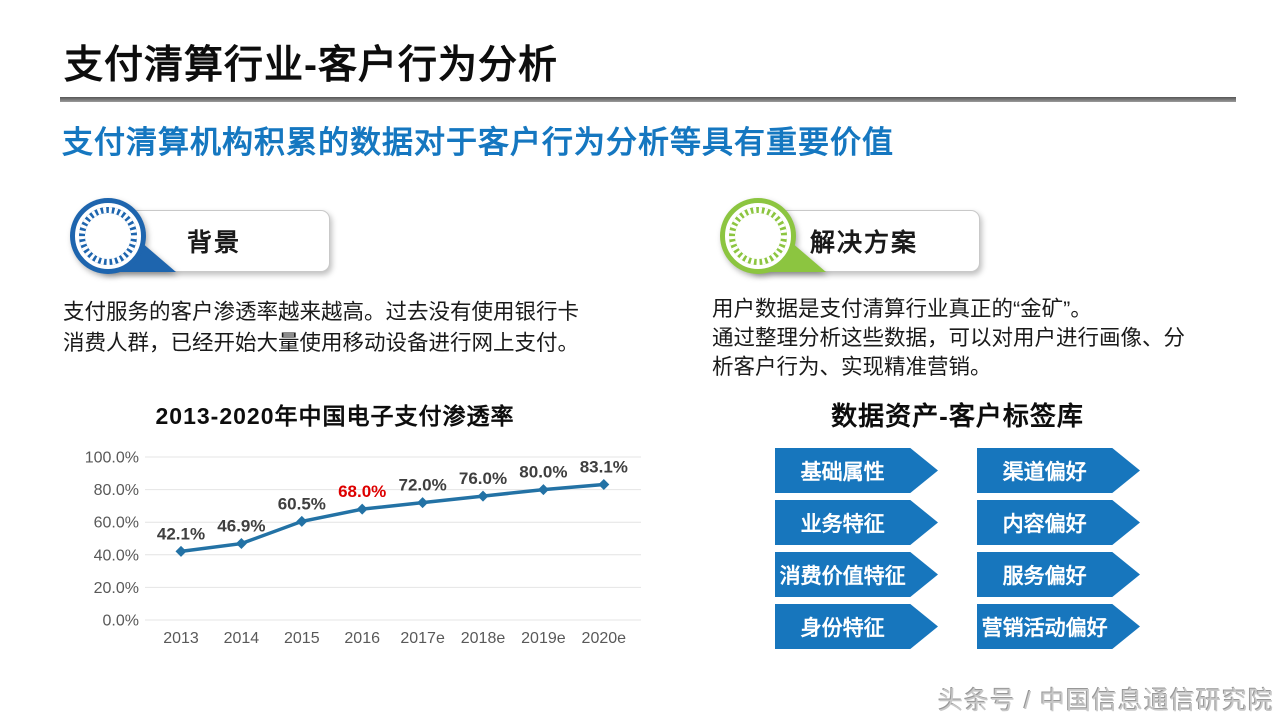 This screenshot has width=1280, height=720. I want to click on y-tick-label: 40.0%, so click(116, 555).